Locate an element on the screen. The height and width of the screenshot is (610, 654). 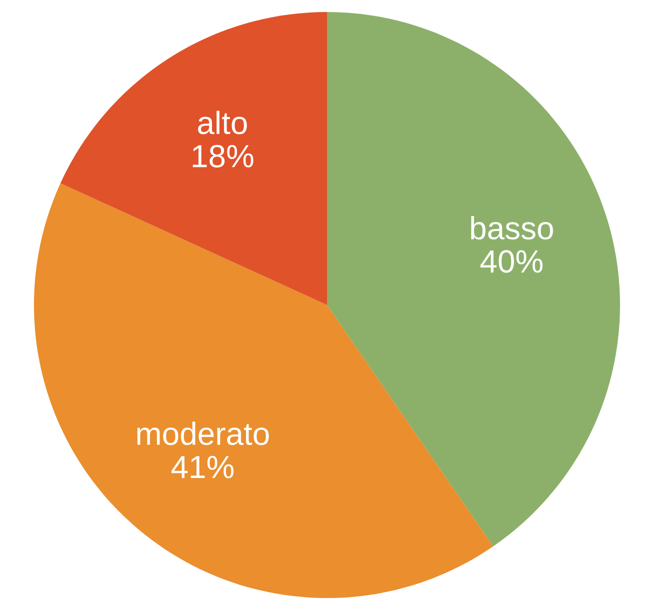
slice-label: basso is located at coordinates (512, 228).